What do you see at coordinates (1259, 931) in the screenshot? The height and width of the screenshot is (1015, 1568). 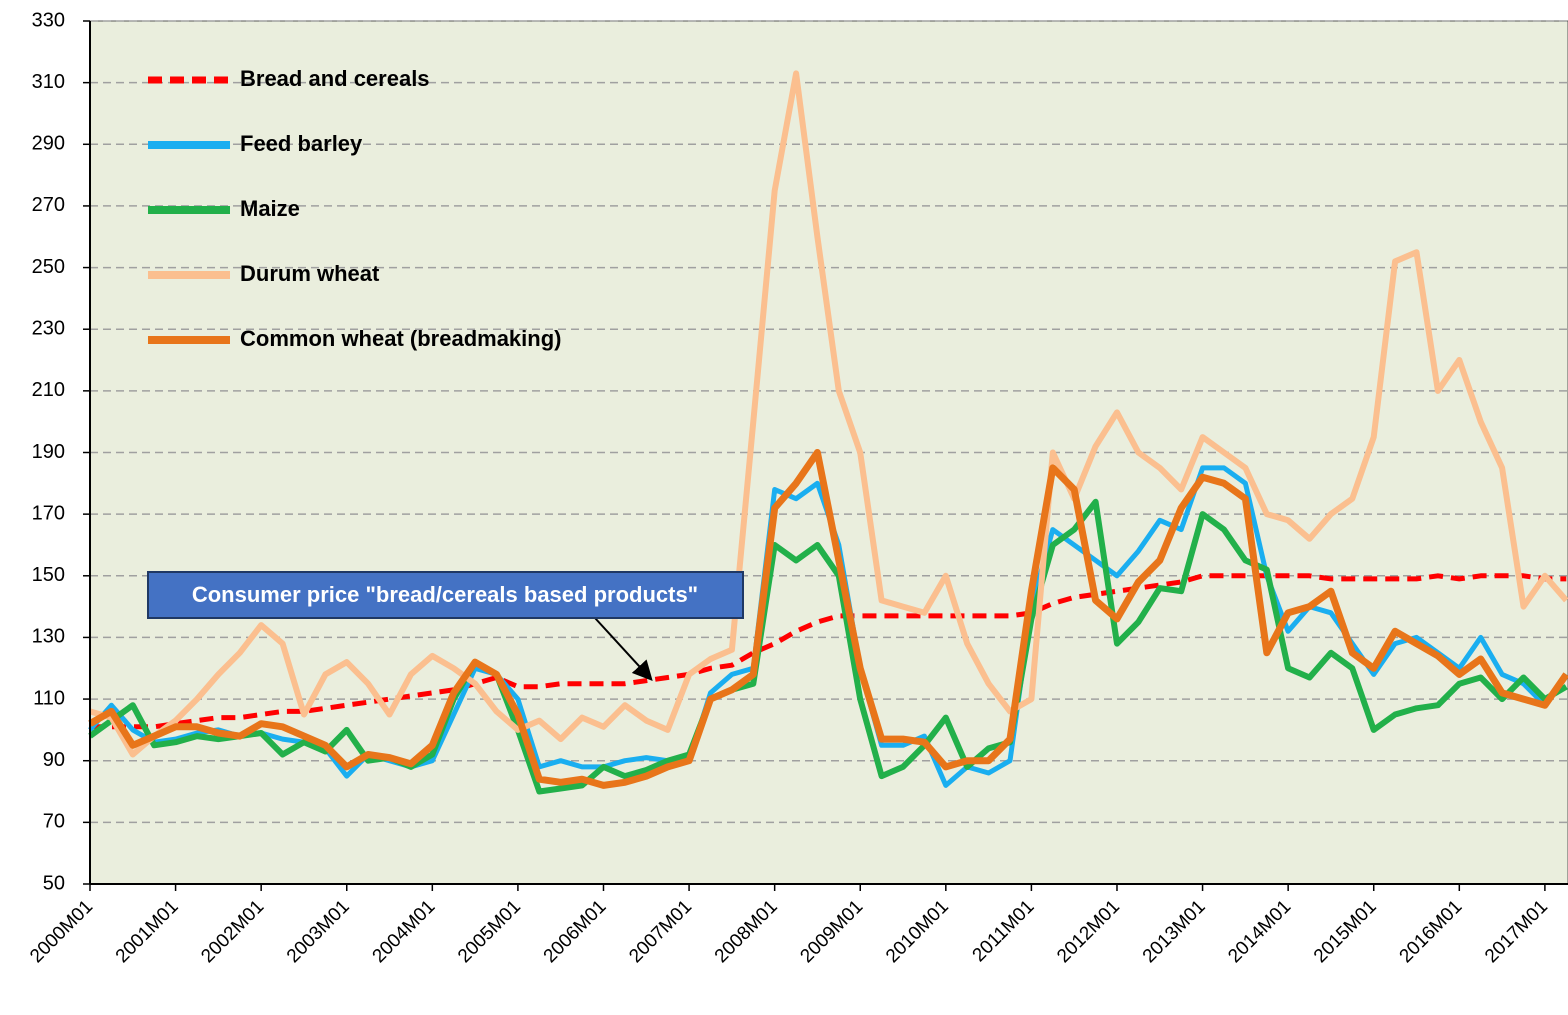 I see `x-tick-label: 2014M01` at bounding box center [1259, 931].